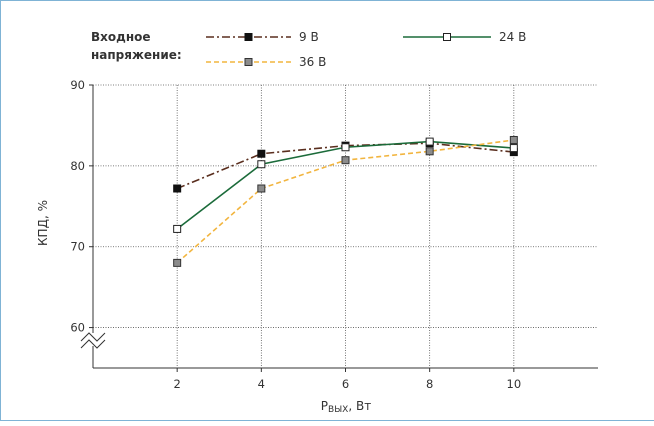 The height and width of the screenshot is (426, 654). What do you see at coordinates (512, 37) in the screenshot?
I see `legend-label-2: 24 В` at bounding box center [512, 37].